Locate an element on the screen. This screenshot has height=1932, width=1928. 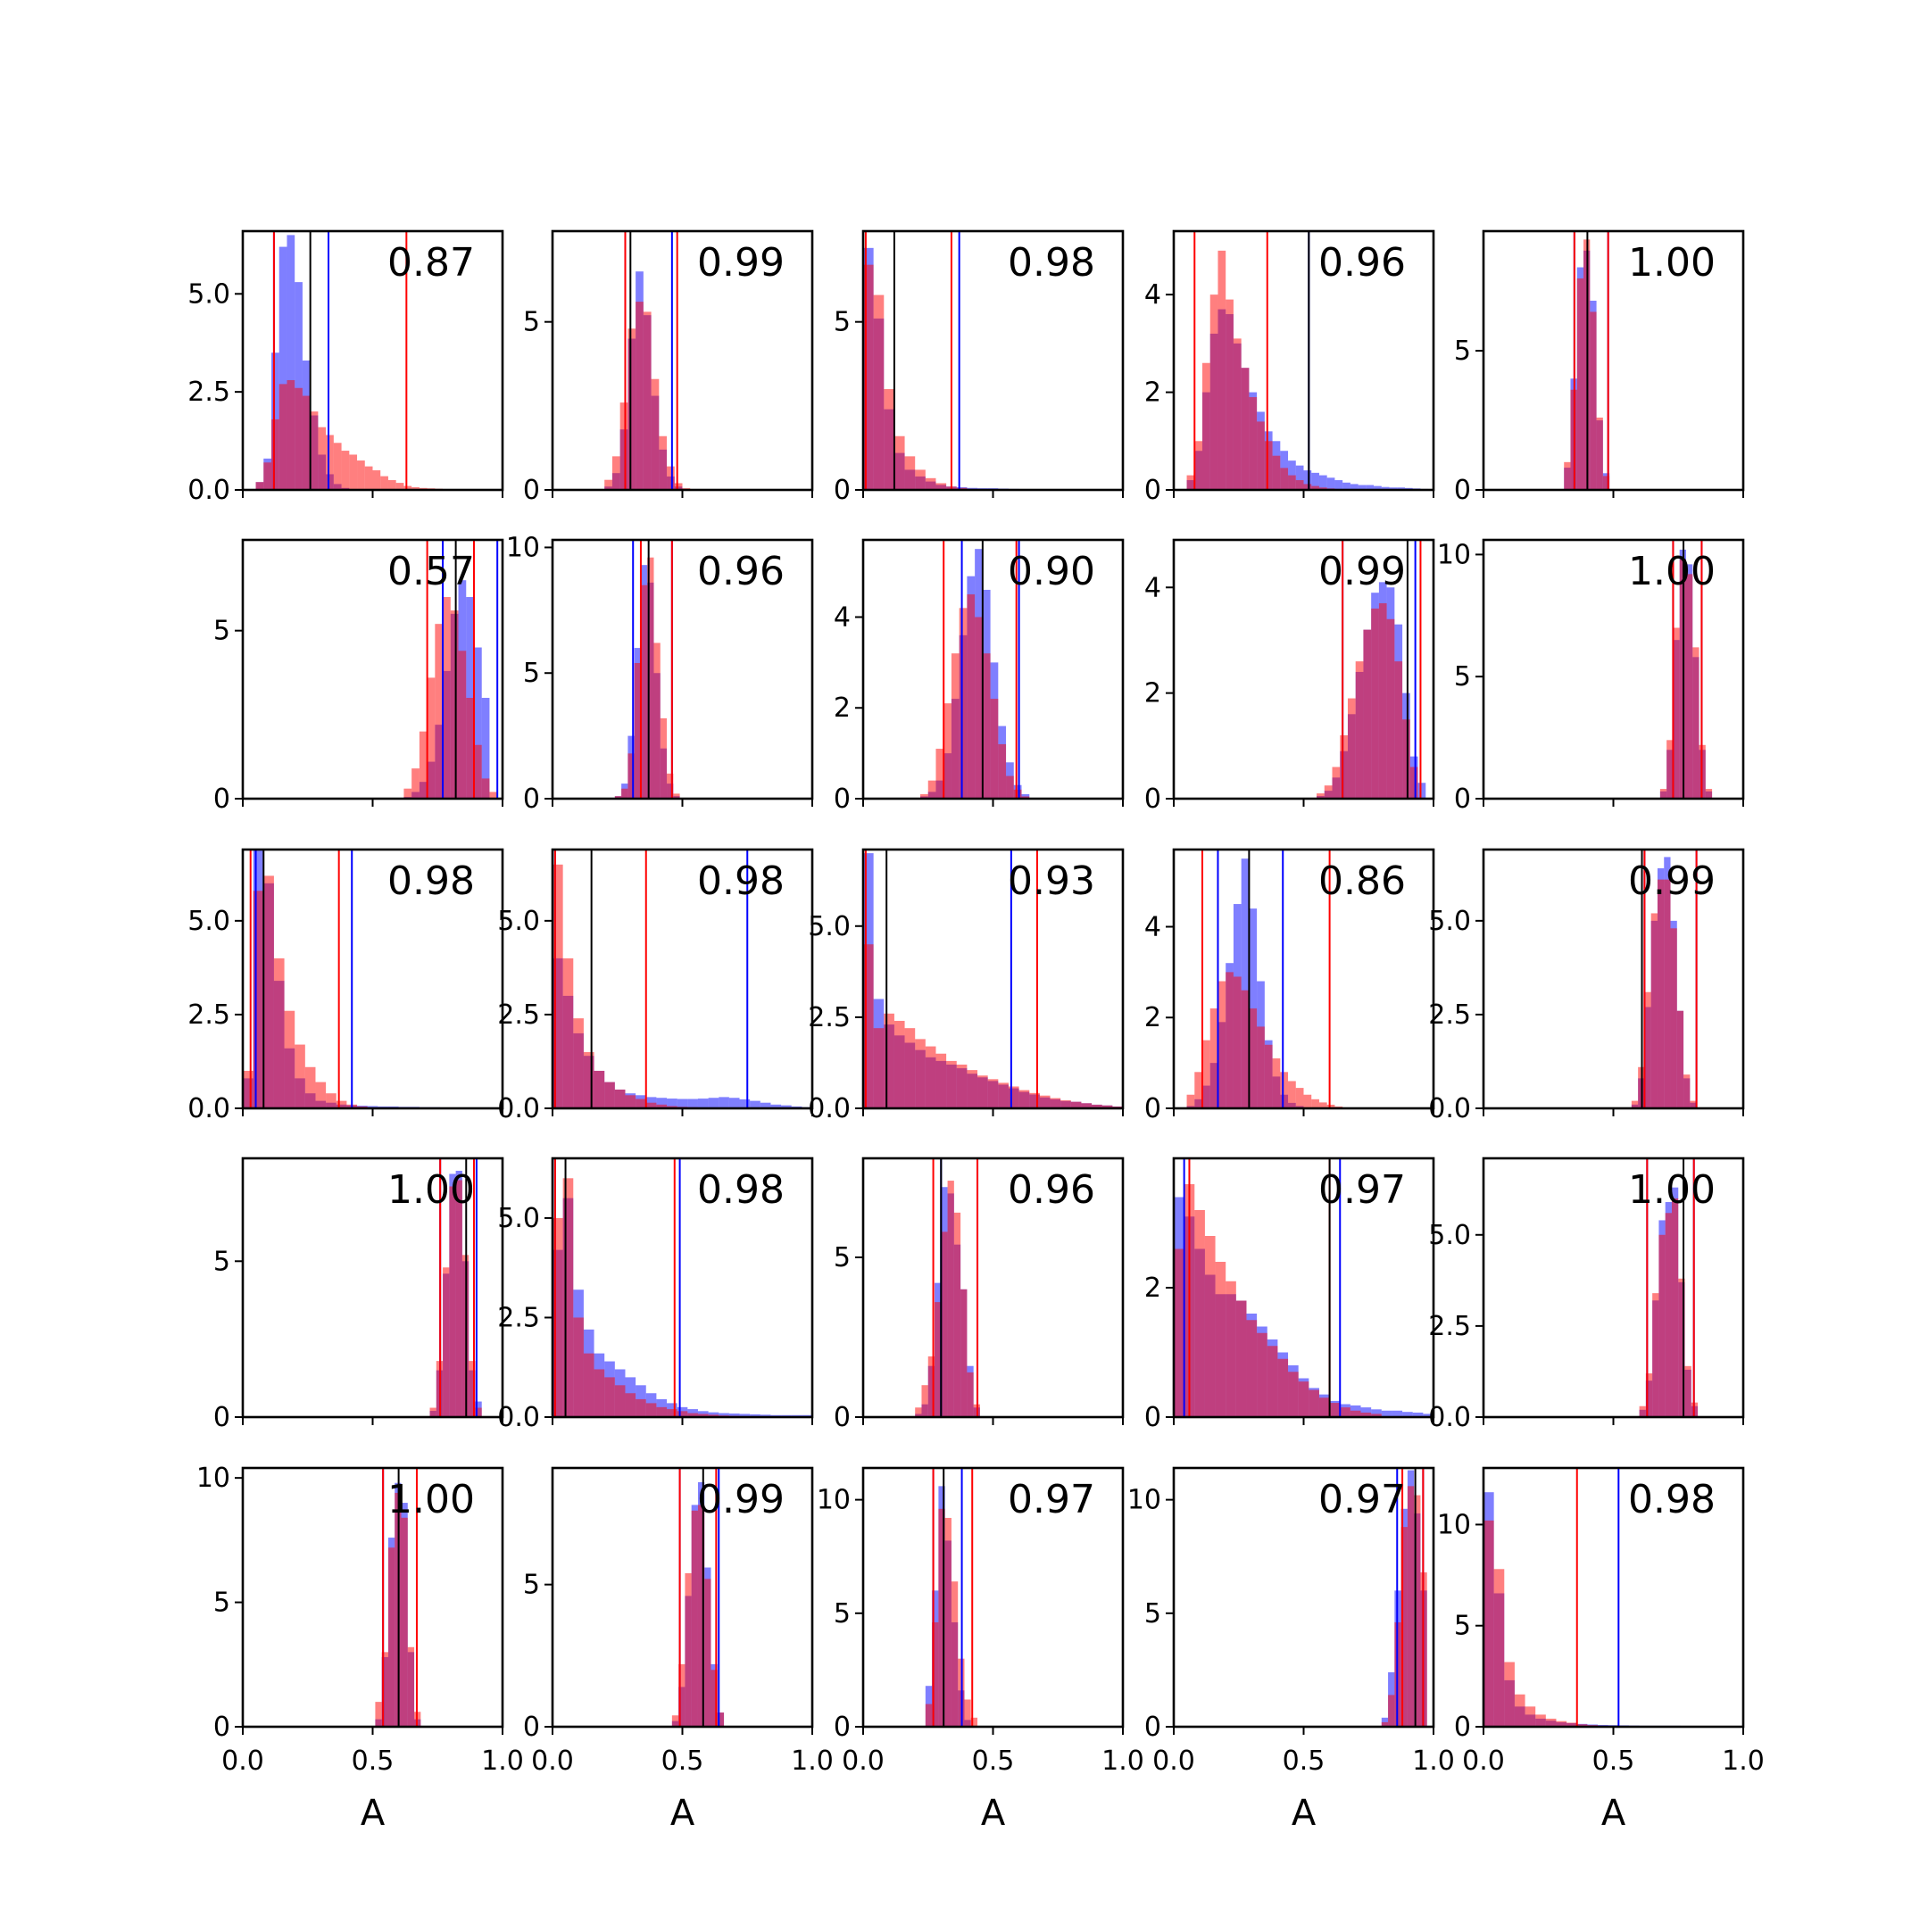
x-tick-label: 0.0 is located at coordinates (242, 1761).